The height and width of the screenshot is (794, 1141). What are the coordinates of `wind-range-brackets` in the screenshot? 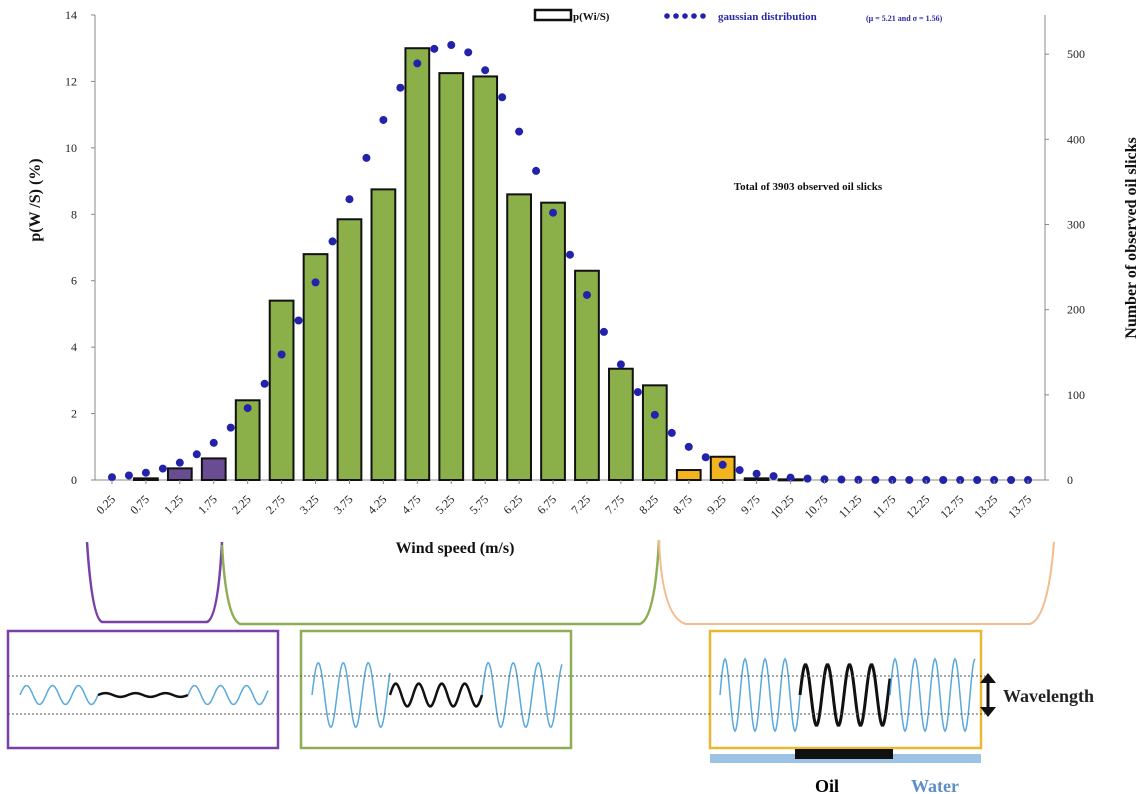 It's located at (570, 582).